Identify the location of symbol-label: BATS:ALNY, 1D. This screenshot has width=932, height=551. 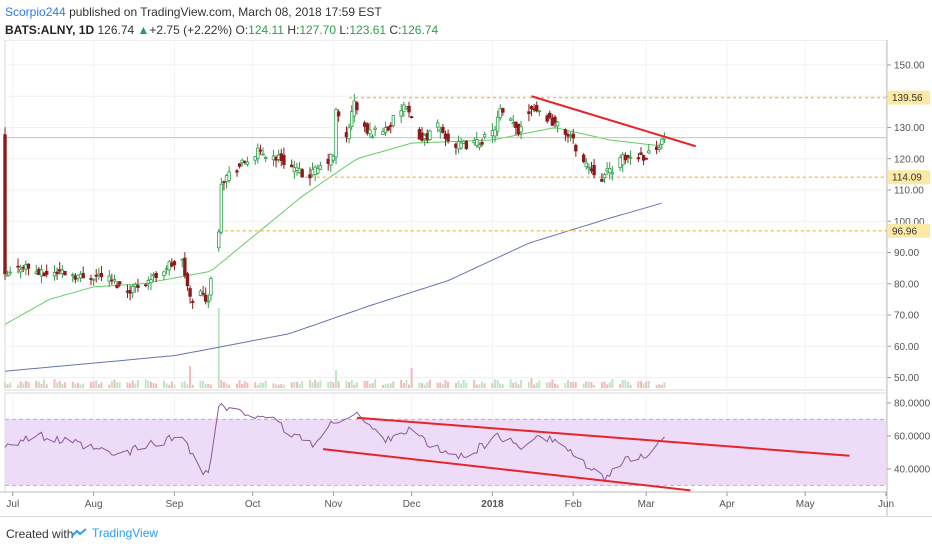
(50, 30).